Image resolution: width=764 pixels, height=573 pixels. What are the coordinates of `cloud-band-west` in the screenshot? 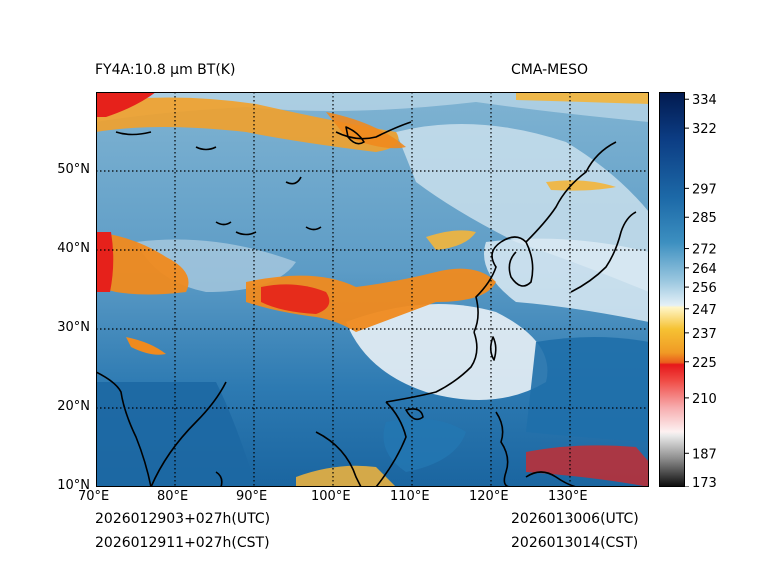 It's located at (142, 263).